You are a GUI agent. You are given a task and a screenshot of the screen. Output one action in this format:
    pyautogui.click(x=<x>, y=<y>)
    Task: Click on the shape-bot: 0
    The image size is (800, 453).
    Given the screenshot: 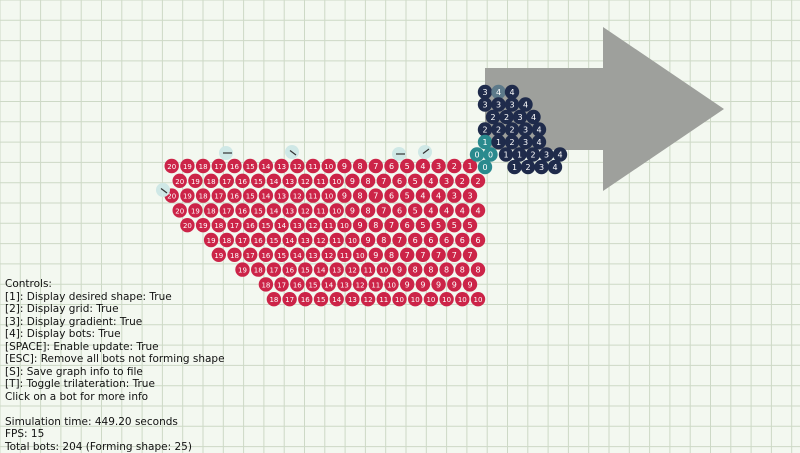 What is the action you would take?
    pyautogui.click(x=490, y=154)
    